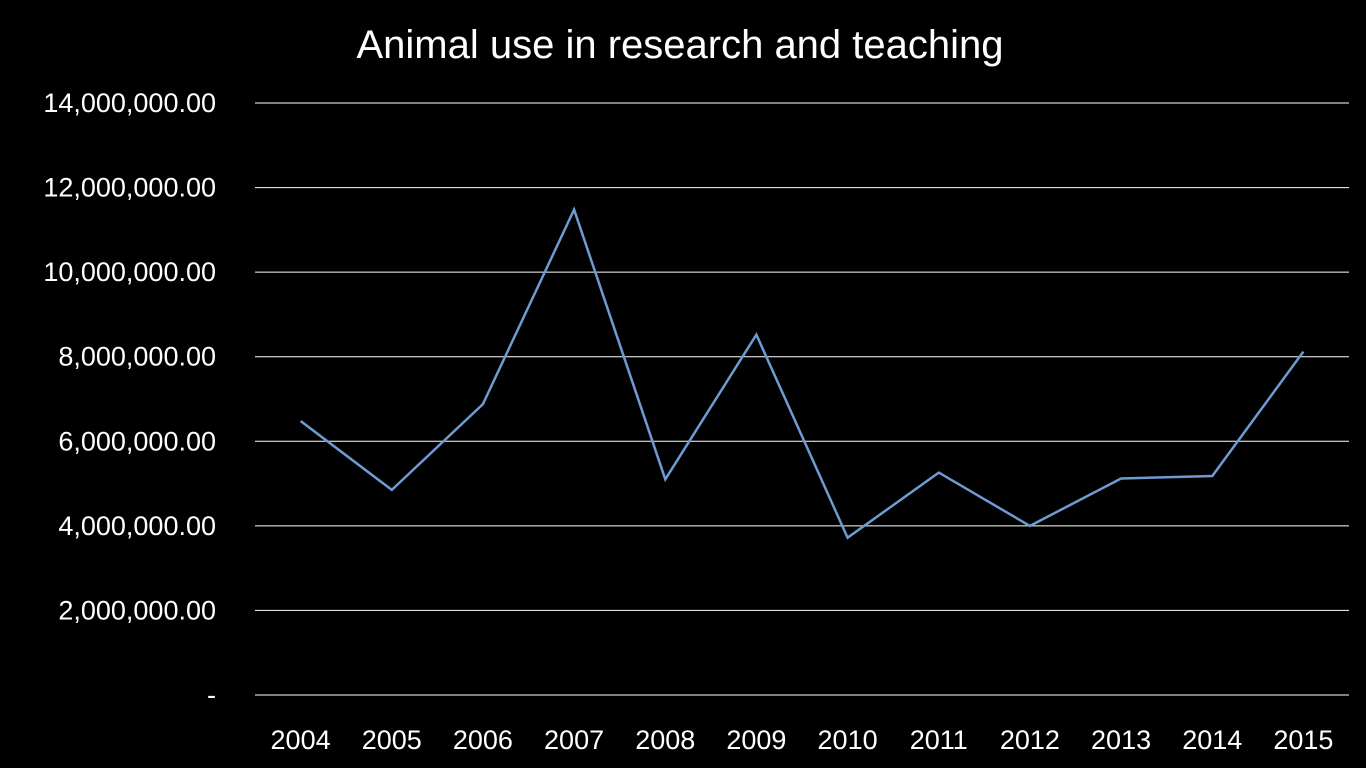  Describe the element at coordinates (211, 695) in the screenshot. I see `y-tick-label: -` at that location.